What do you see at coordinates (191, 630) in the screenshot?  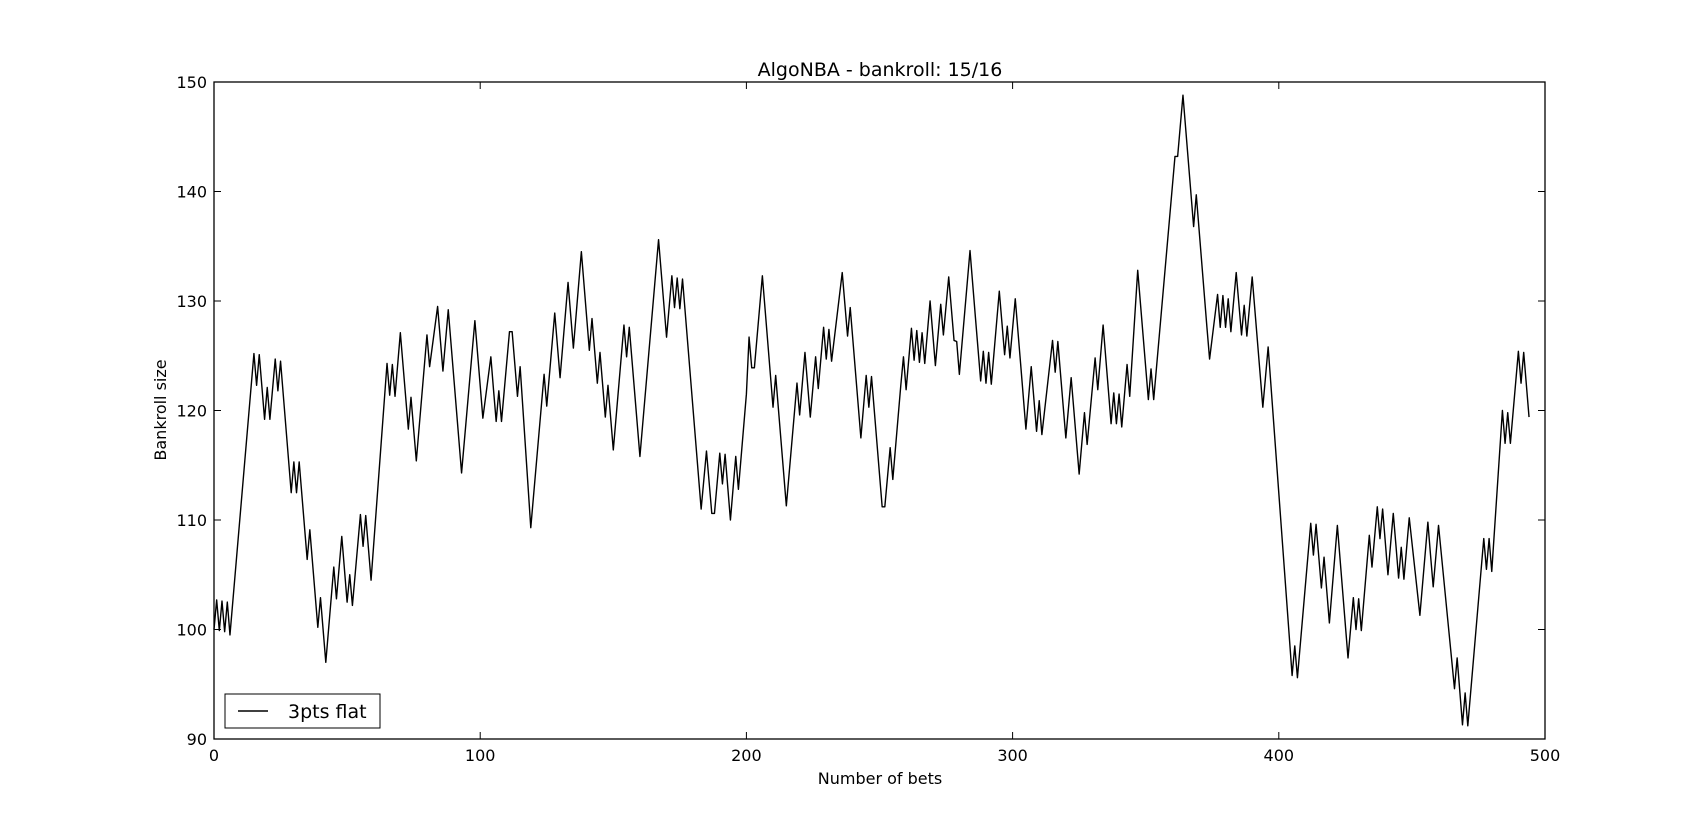 I see `y-tick-label: 100` at bounding box center [191, 630].